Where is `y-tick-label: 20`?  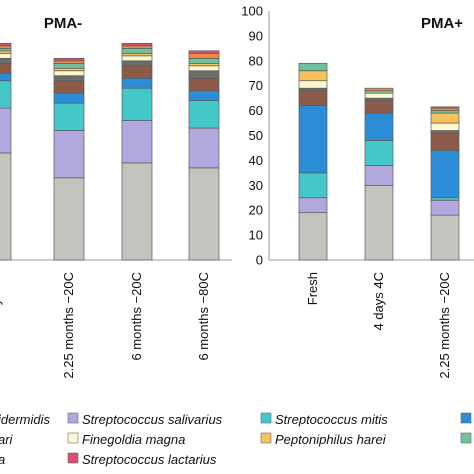
y-tick-label: 20 is located at coordinates (256, 210).